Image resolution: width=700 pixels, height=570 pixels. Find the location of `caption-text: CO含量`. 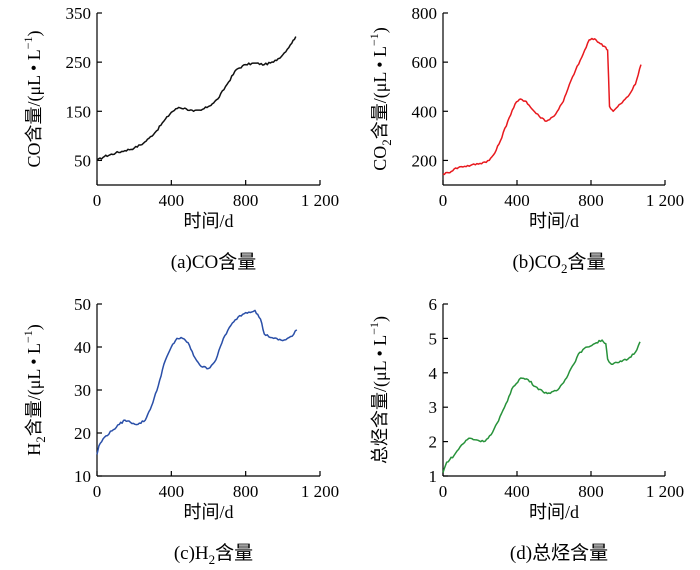

caption-text: CO含量 is located at coordinates (224, 262).